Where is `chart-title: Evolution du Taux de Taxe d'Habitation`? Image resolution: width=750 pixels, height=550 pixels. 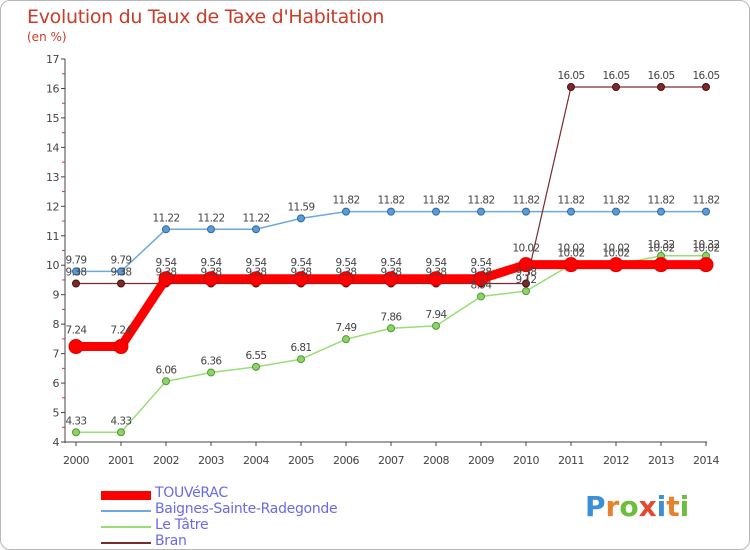 chart-title: Evolution du Taux de Taxe d'Habitation is located at coordinates (206, 17).